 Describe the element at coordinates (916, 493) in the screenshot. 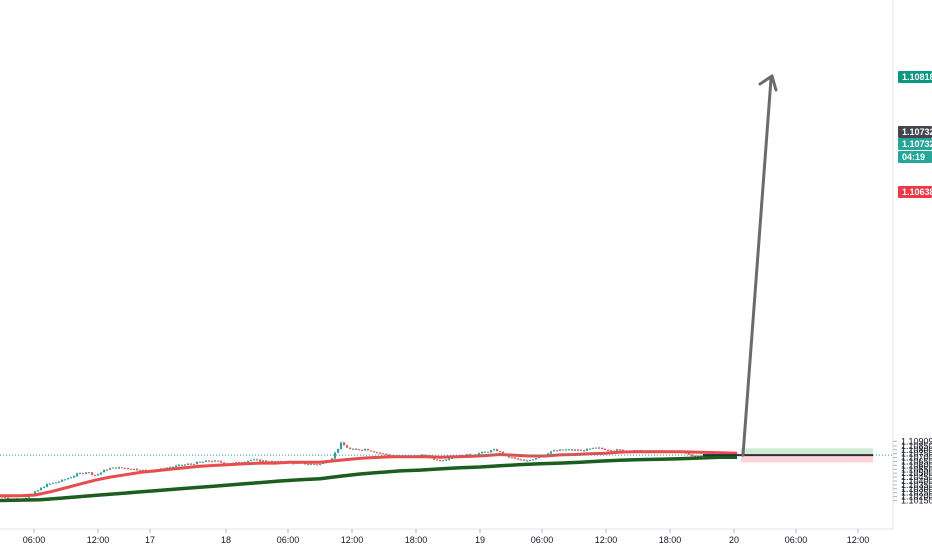

I see `price-tick-label: 1.10250` at that location.